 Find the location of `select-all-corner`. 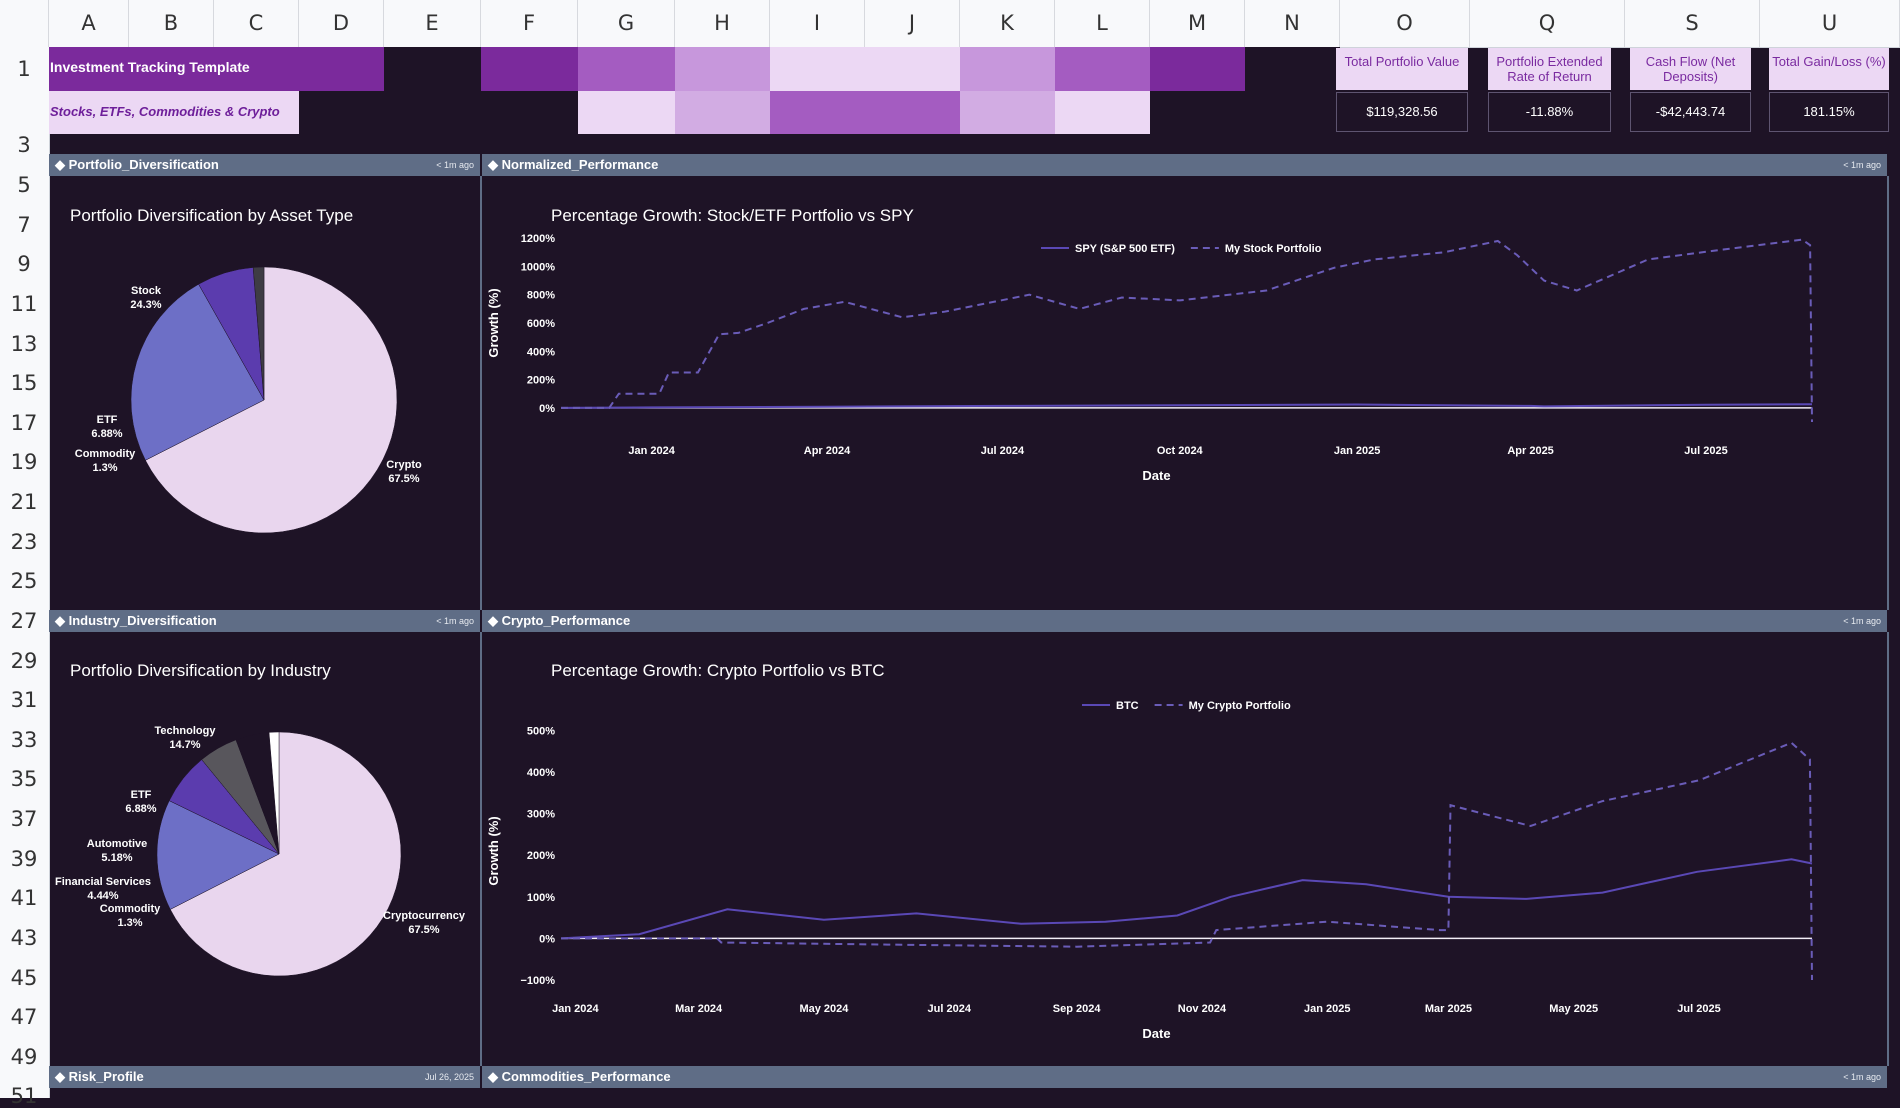

select-all-corner is located at coordinates (24, 23).